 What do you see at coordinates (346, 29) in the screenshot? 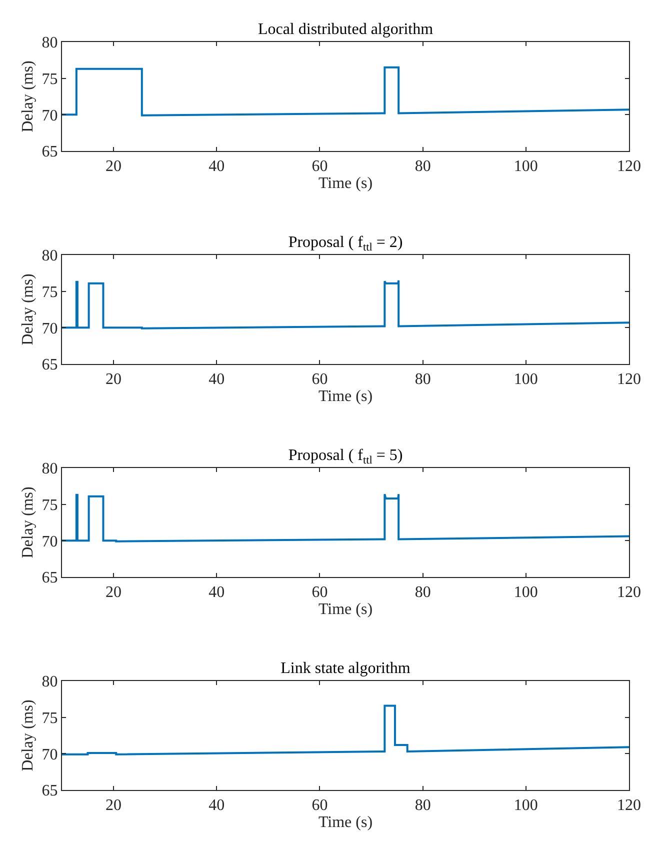
I see `chart-title: Local distributed algorithm` at bounding box center [346, 29].